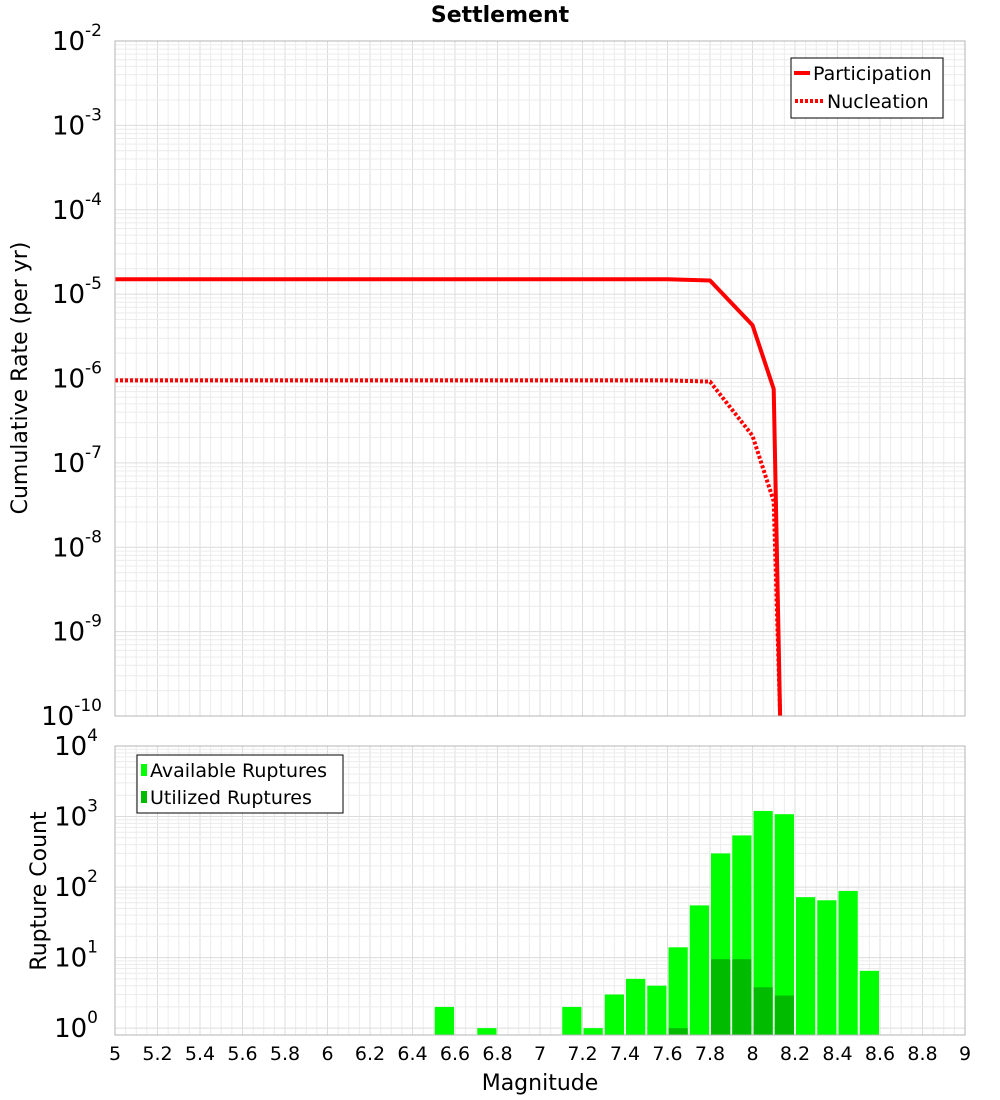 The height and width of the screenshot is (1100, 1000). I want to click on available-legend-swatch, so click(144, 770).